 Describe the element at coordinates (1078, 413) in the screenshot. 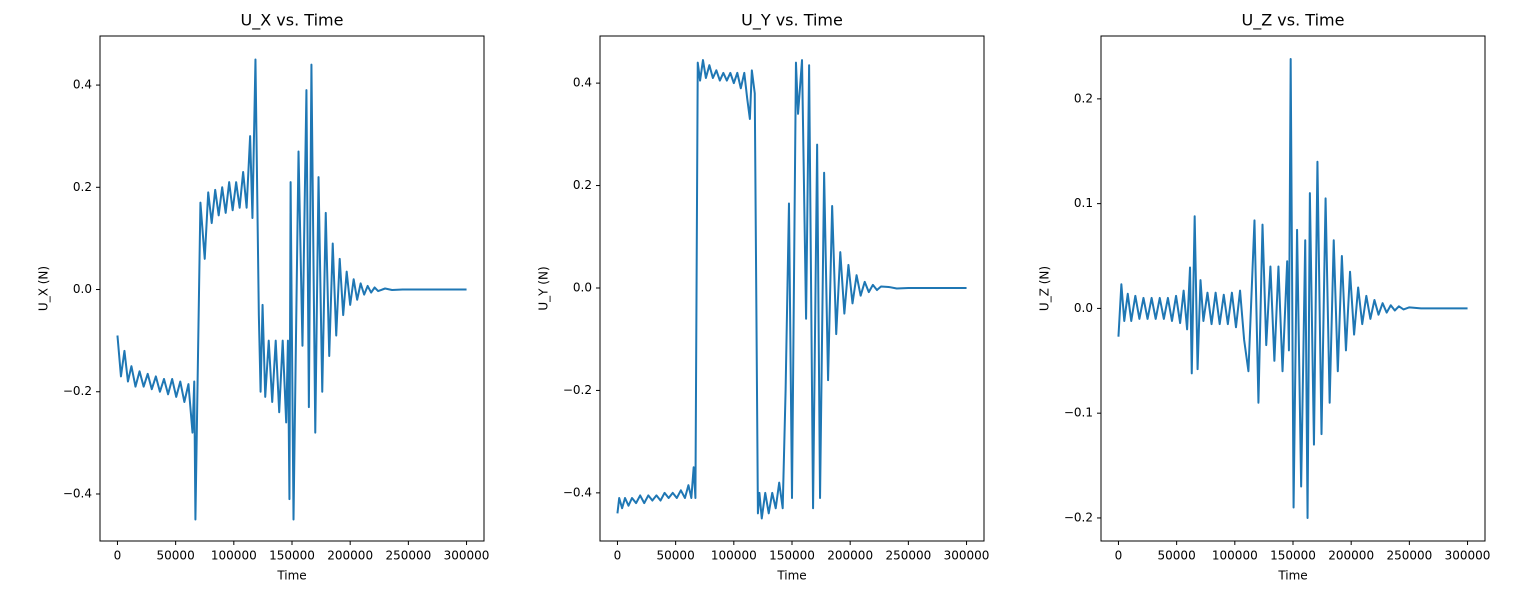

I see `y-tick-label: −0.1` at that location.